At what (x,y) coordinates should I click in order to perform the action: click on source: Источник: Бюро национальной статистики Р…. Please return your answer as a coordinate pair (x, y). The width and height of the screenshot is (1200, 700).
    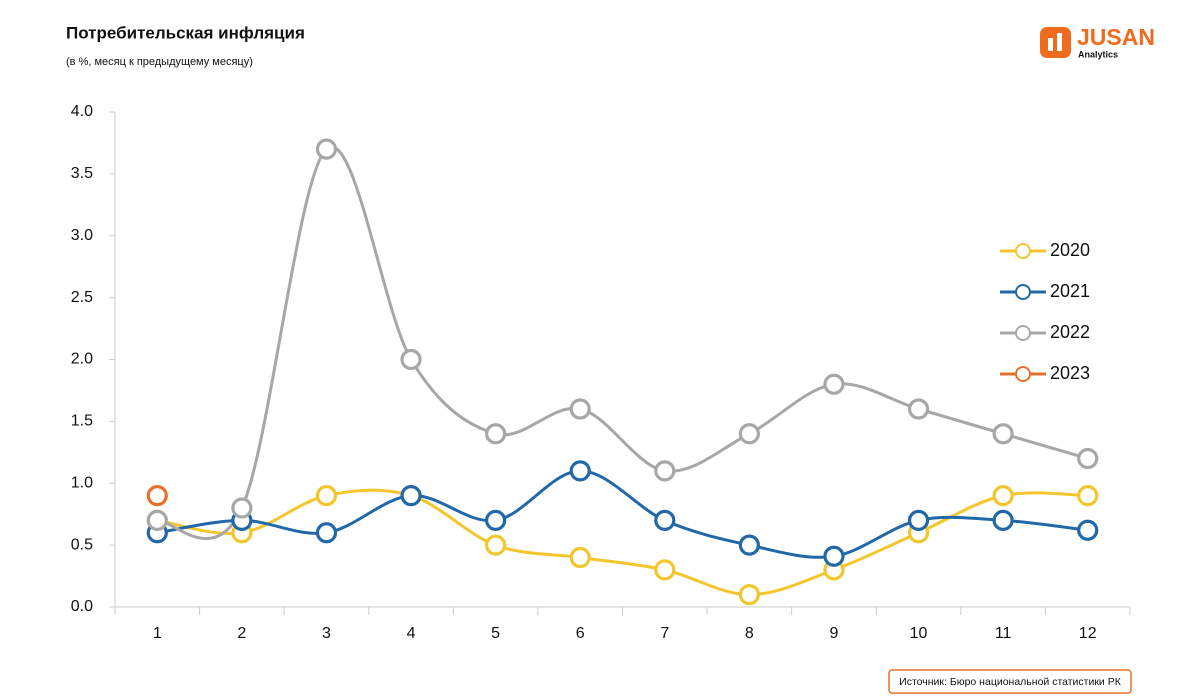
    Looking at the image, I should click on (1010, 682).